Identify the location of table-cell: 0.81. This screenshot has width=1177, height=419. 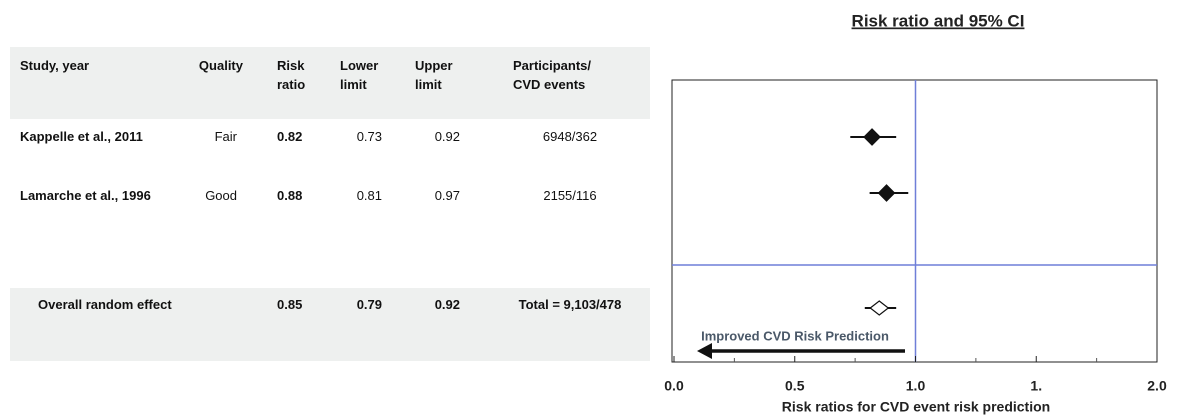
(369, 195).